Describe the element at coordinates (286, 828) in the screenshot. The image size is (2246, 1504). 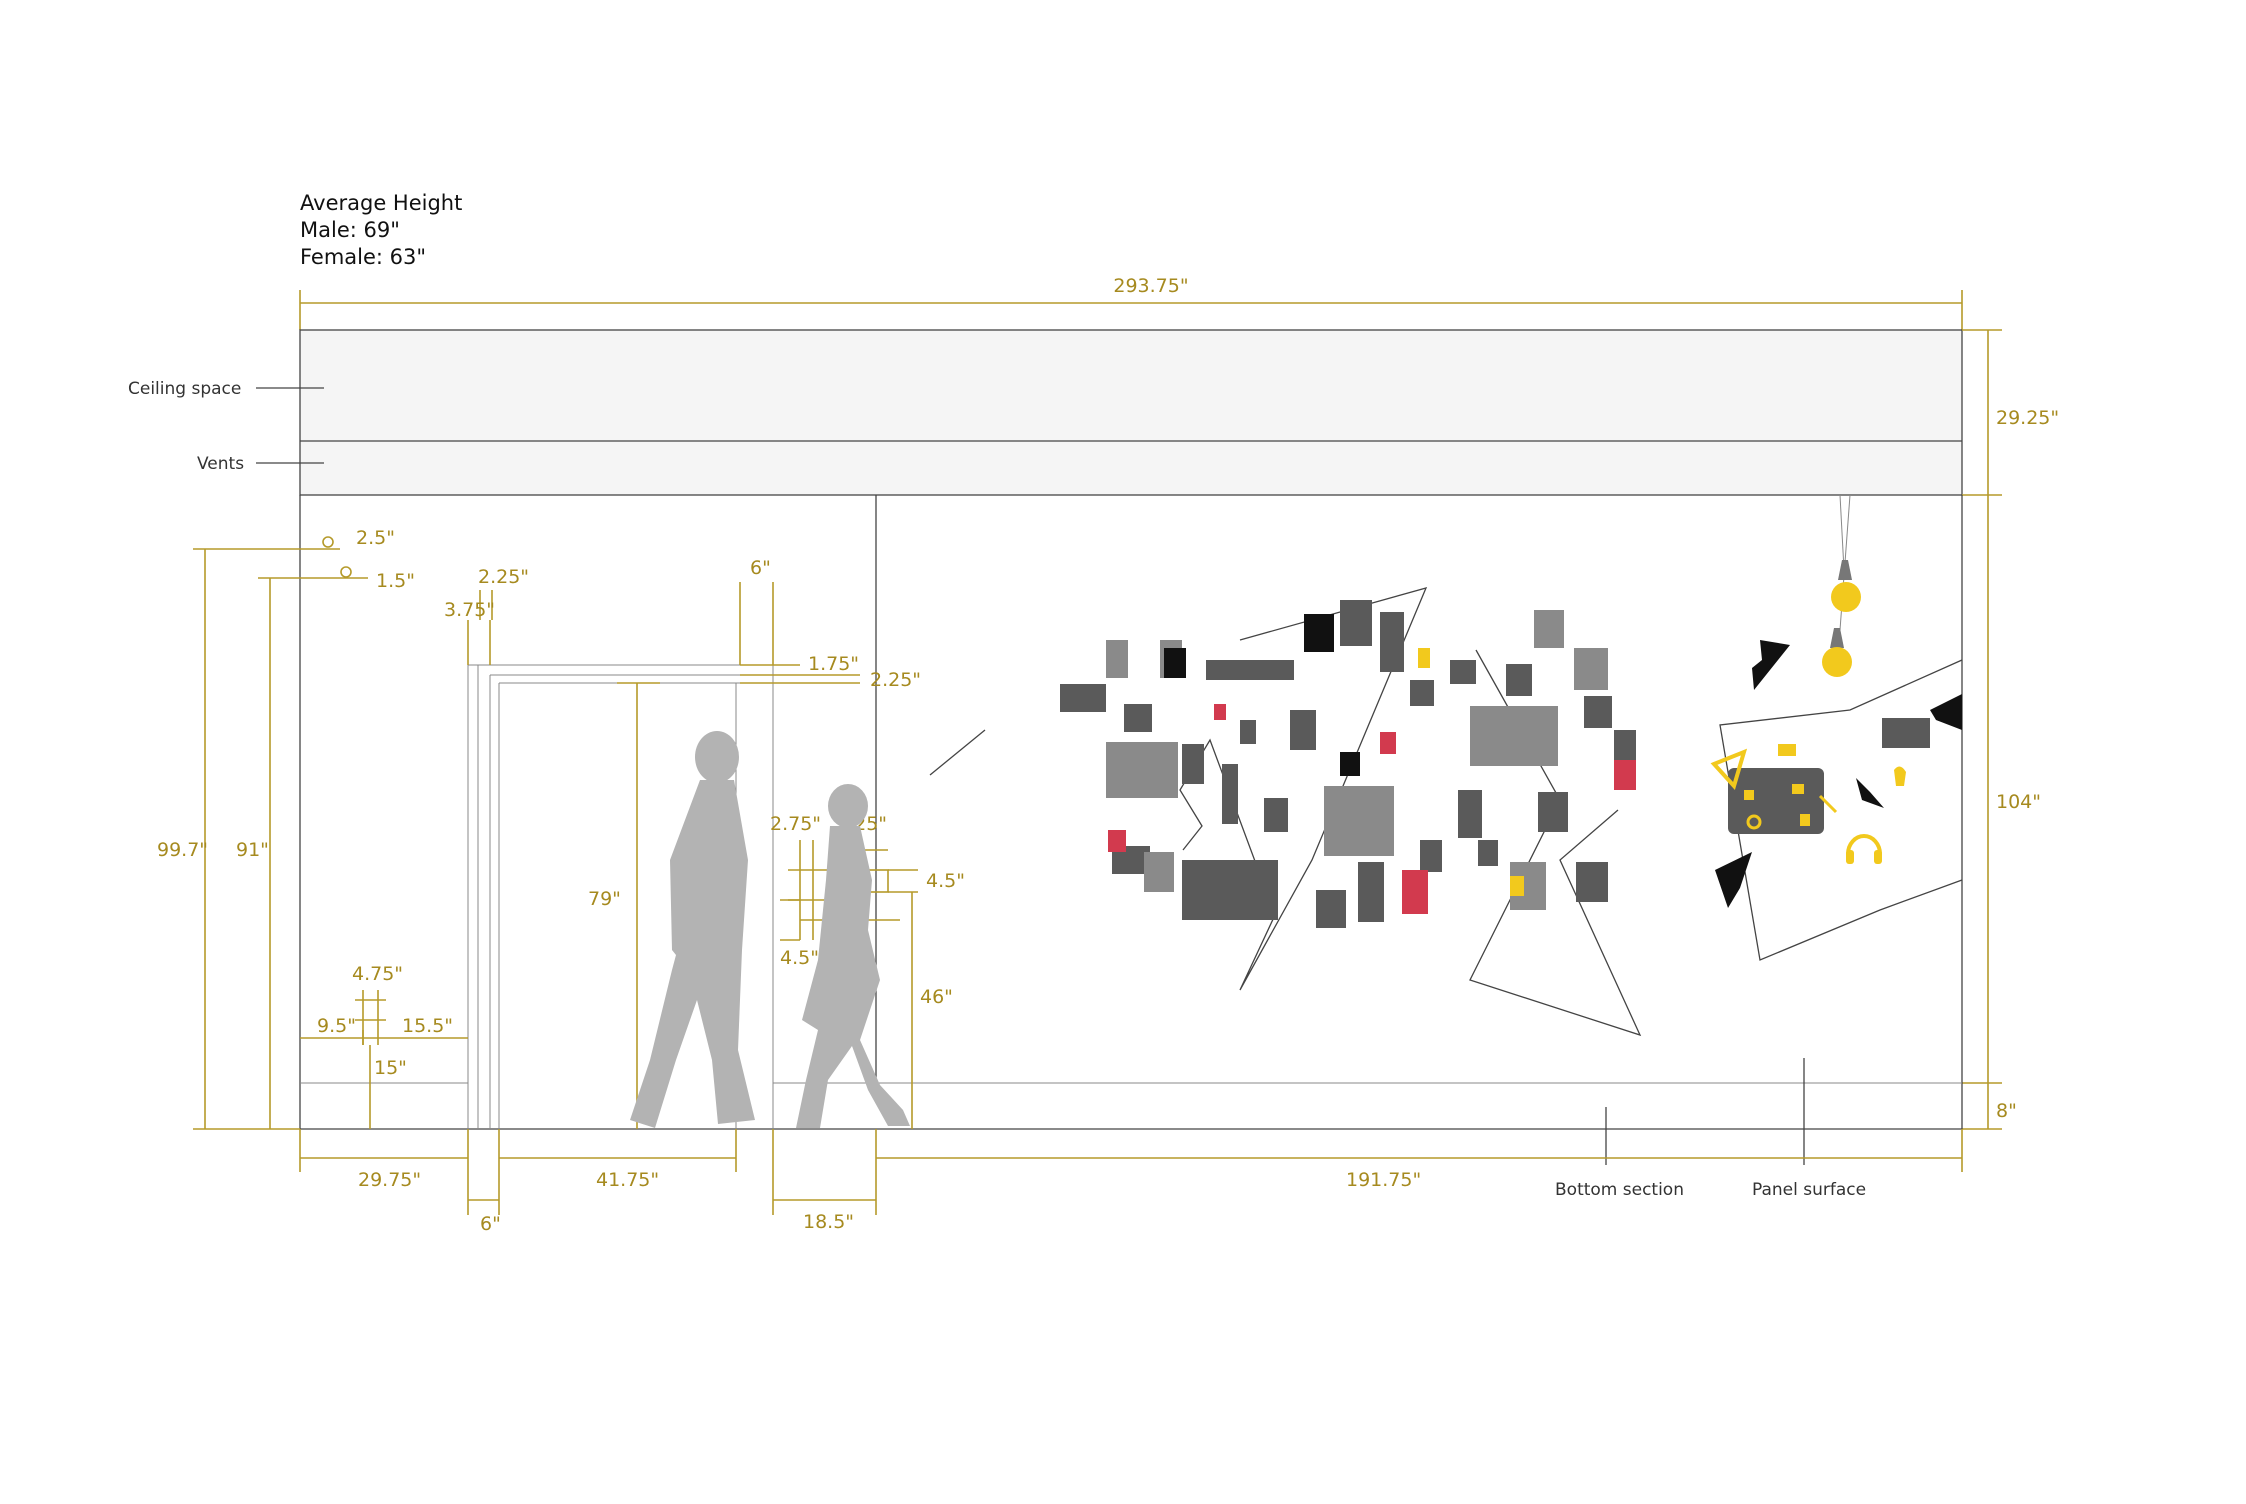
I see `left-height-dimensions: 99.7" 91" 2.5" 1.5"` at that location.